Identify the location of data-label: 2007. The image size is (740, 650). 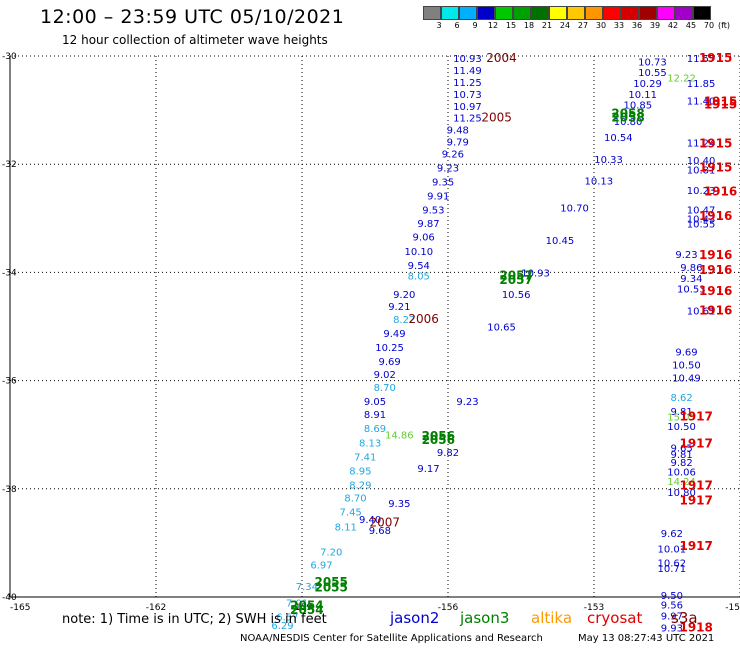
(384, 522).